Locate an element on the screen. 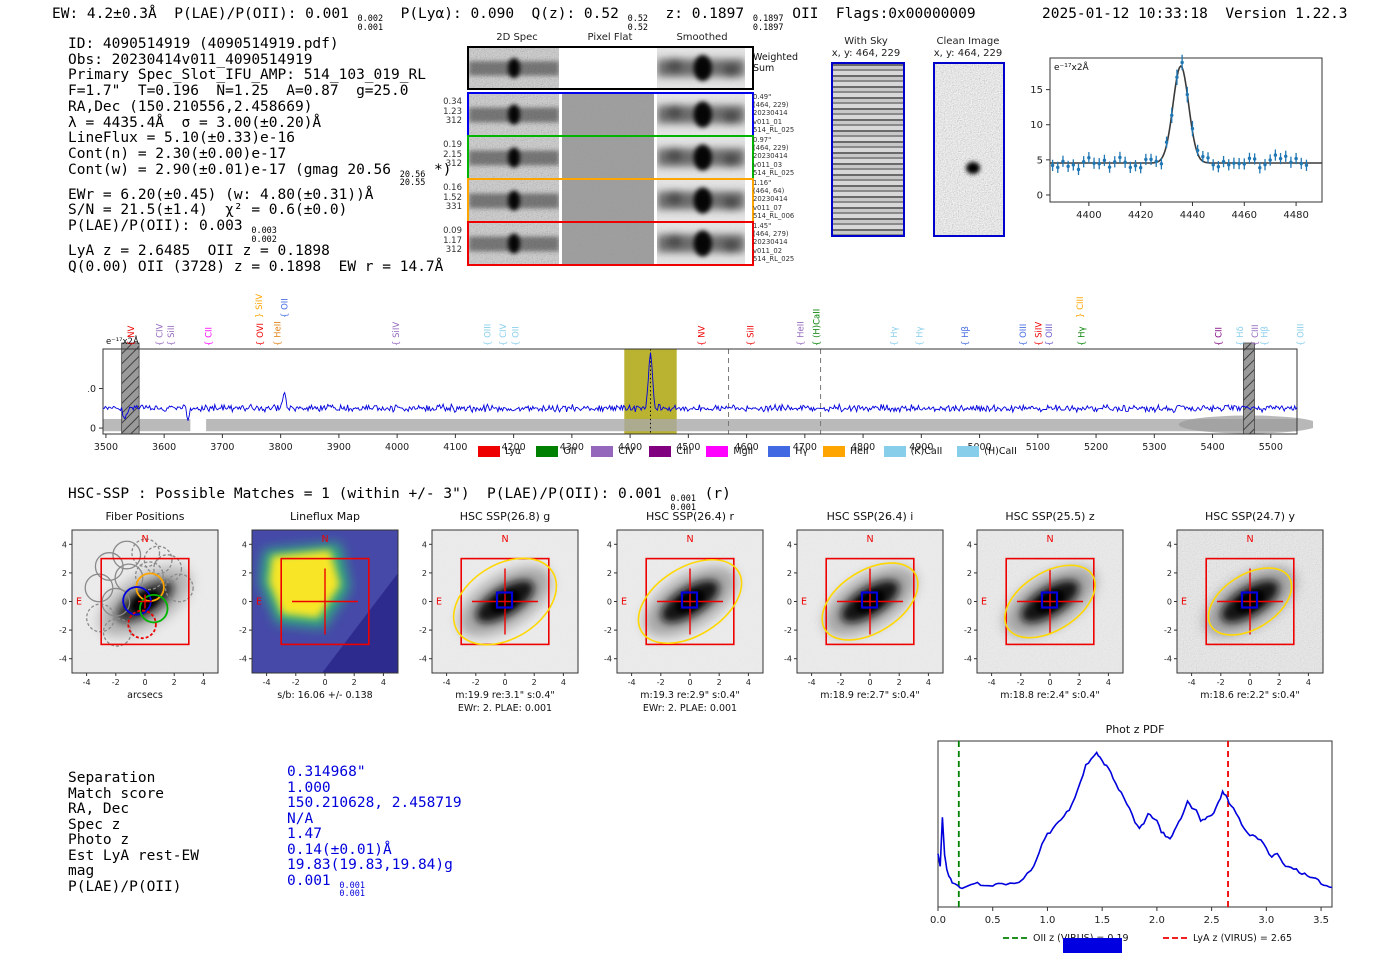 This screenshot has height=953, width=1400. spec2d-noise-image is located at coordinates (514, 200).